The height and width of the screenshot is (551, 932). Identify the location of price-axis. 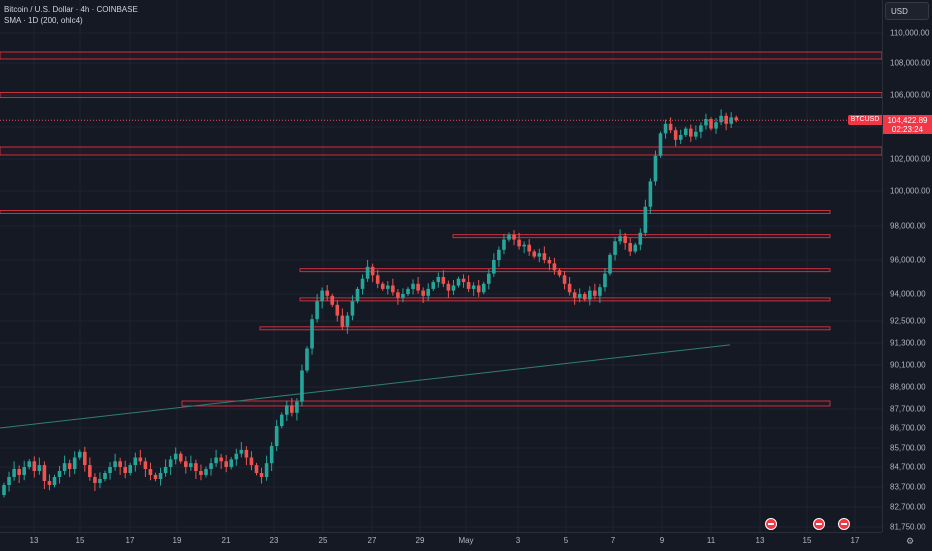
(907, 266).